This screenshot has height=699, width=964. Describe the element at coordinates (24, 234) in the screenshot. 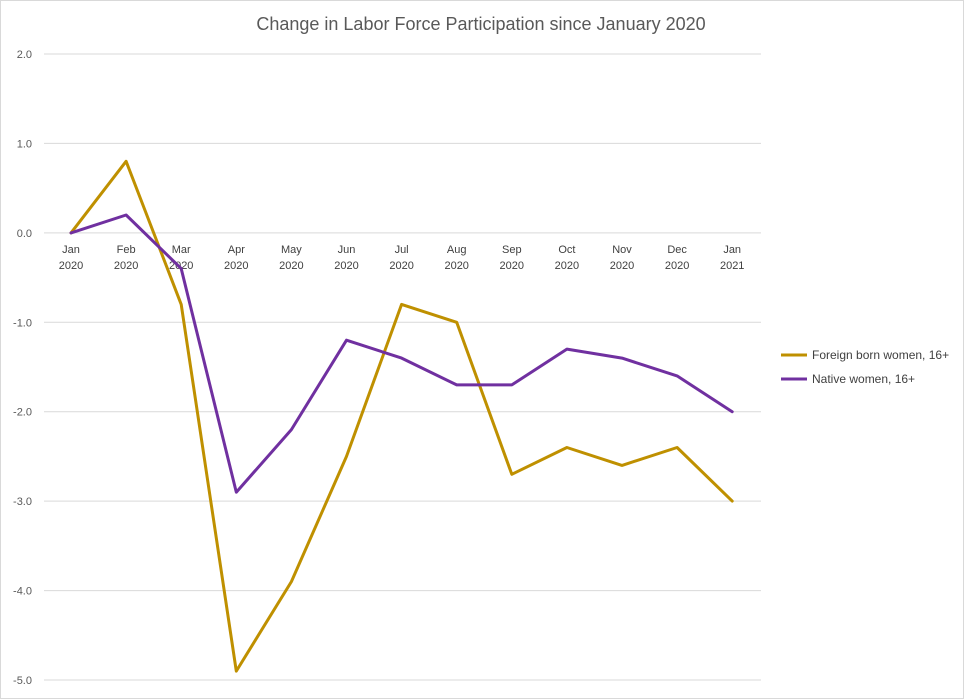

I see `y-tick-label: 0.0` at that location.